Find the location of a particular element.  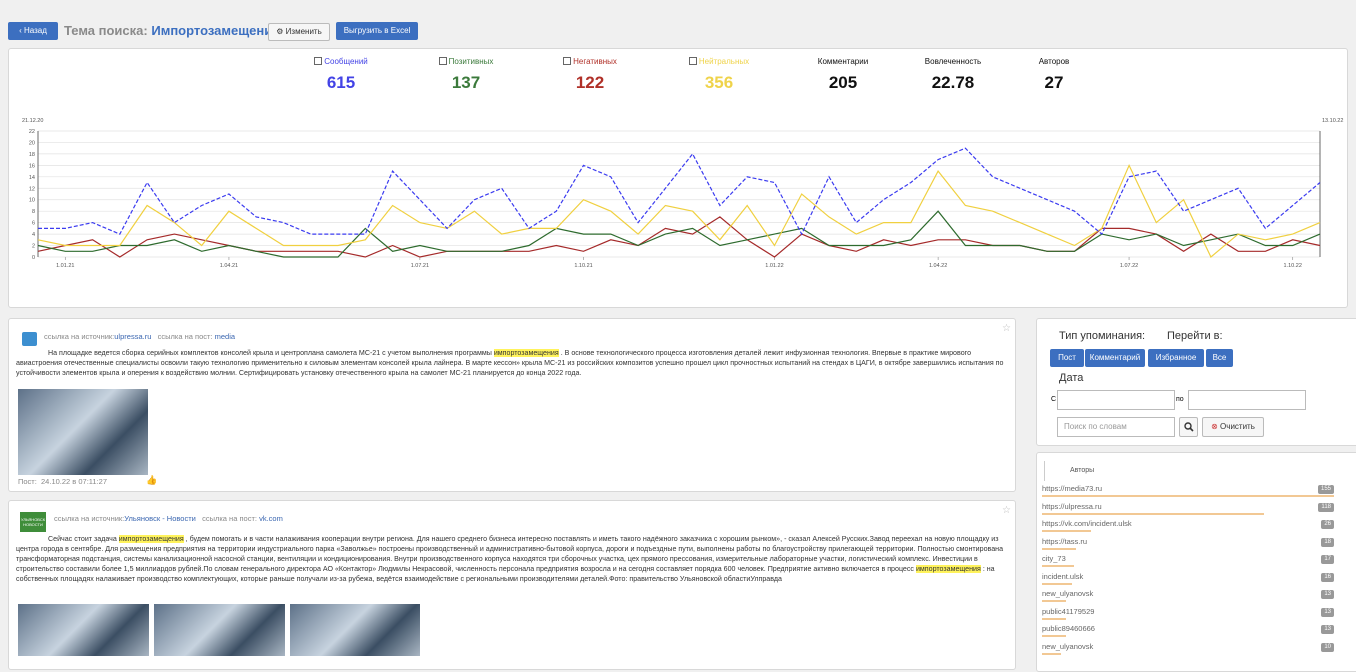

author-count: 10 is located at coordinates (1327, 647).